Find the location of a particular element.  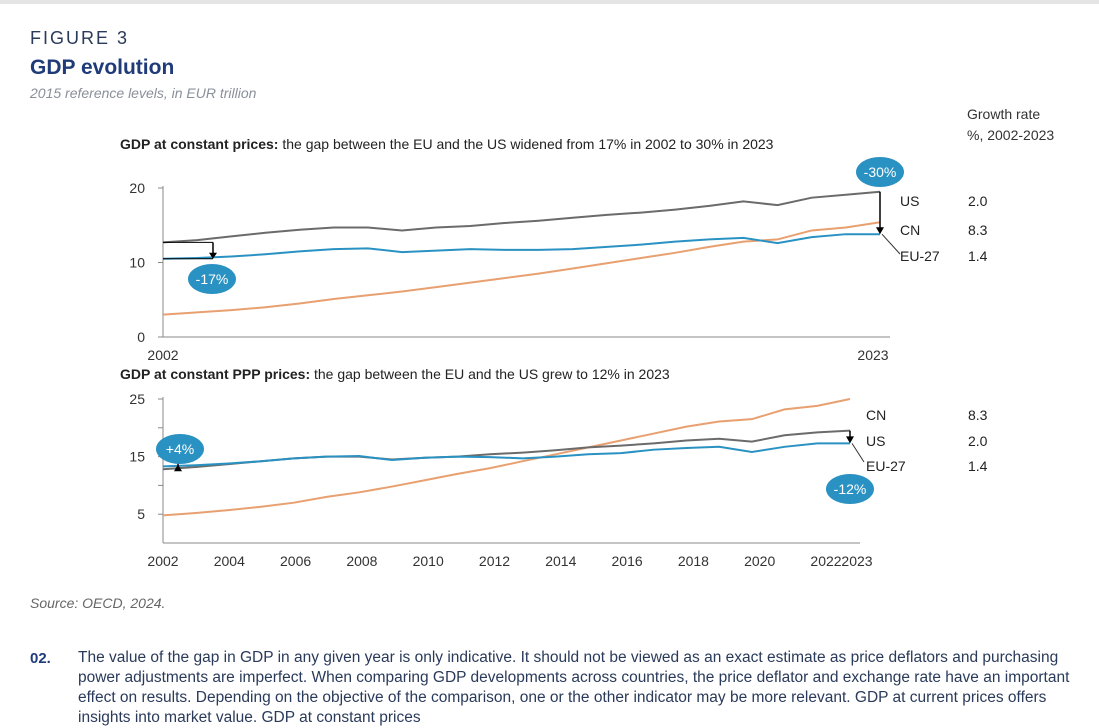

chart1-growth-cn: 8.3 is located at coordinates (978, 230).